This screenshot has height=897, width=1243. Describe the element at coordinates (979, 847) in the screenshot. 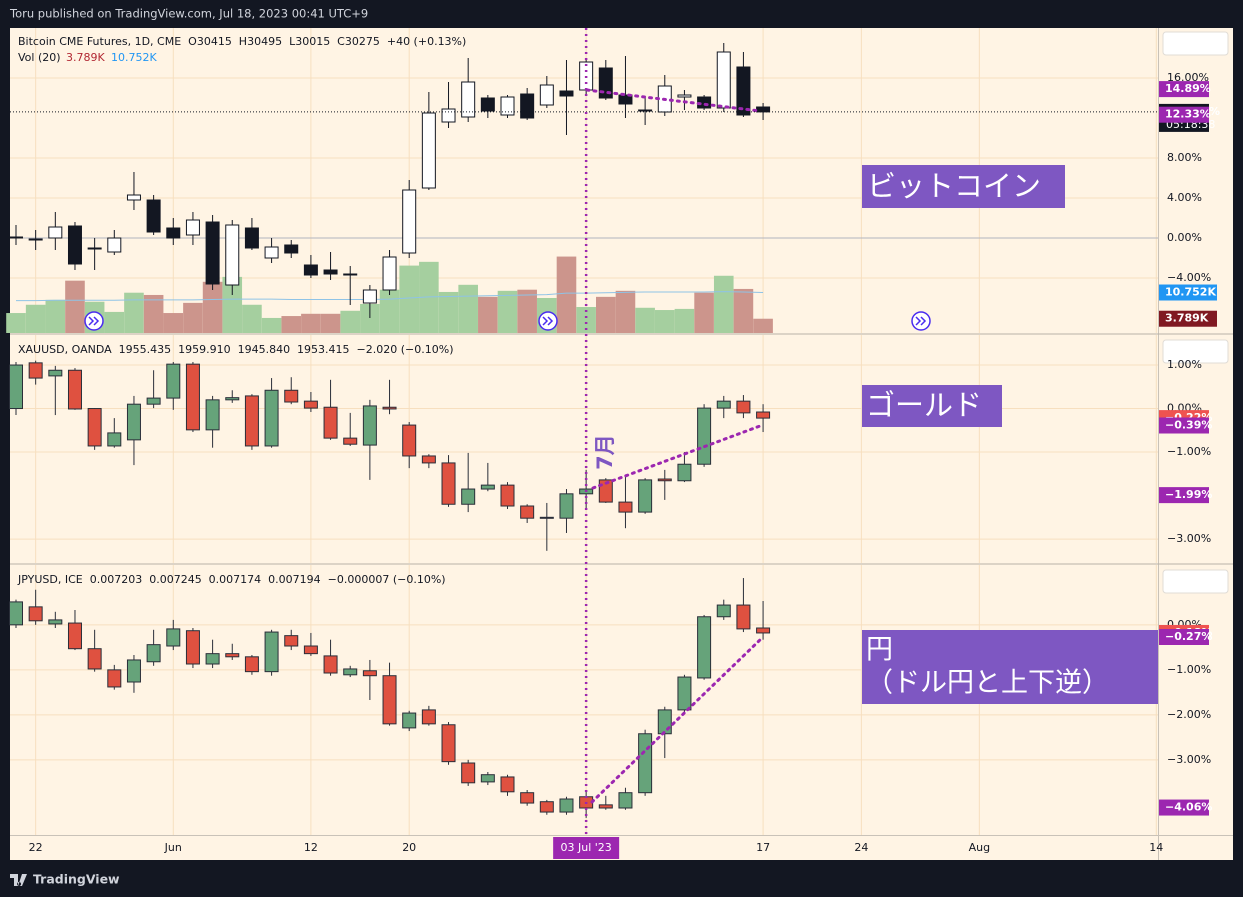

I see `x-tick-label: Aug` at that location.